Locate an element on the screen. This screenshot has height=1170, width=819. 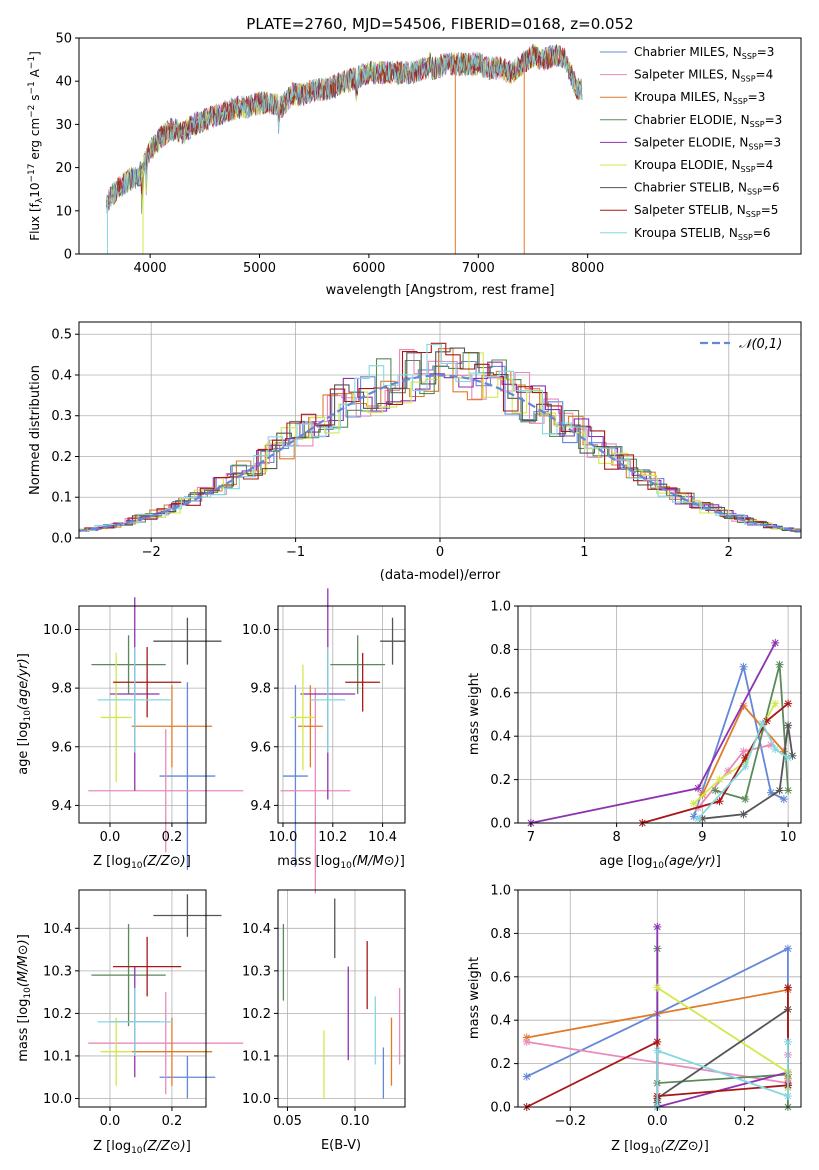
spectrum-ylabel: Flux [fλ10−17 erg cm−2 s−1 A−1] is located at coordinates (36, 146).